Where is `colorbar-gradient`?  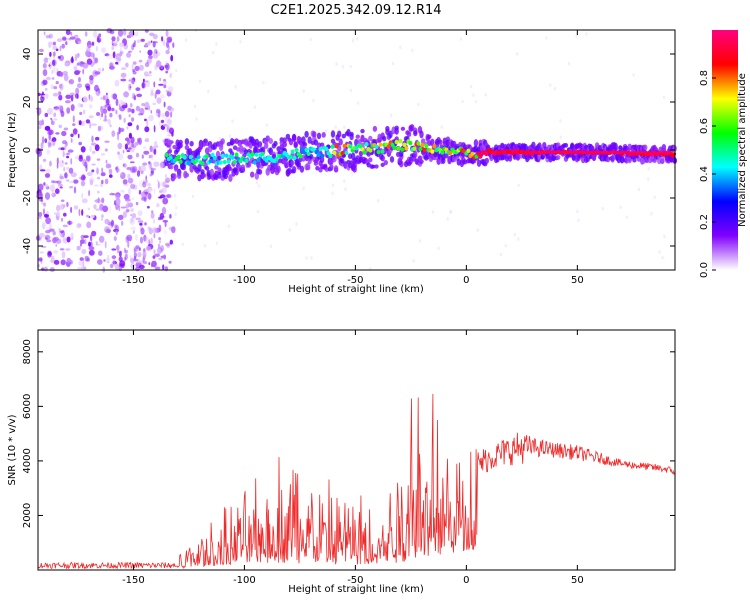
colorbar-gradient is located at coordinates (725, 150).